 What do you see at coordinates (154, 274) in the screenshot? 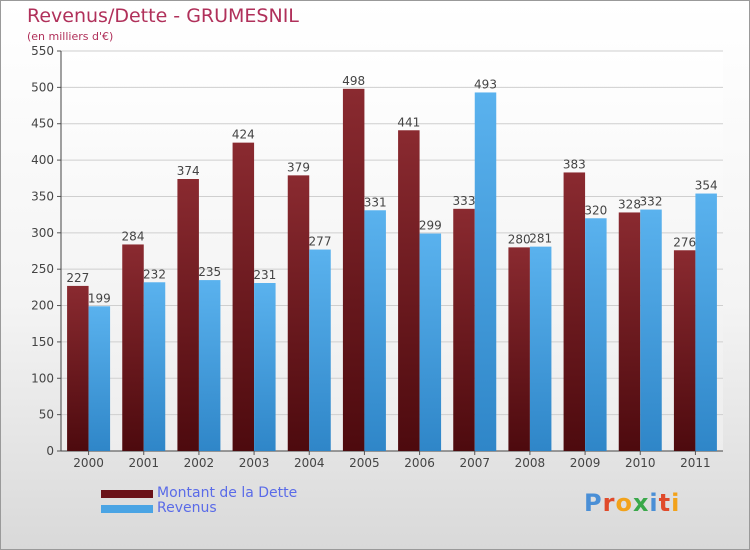
I see `data-label-revenue: 232` at bounding box center [154, 274].